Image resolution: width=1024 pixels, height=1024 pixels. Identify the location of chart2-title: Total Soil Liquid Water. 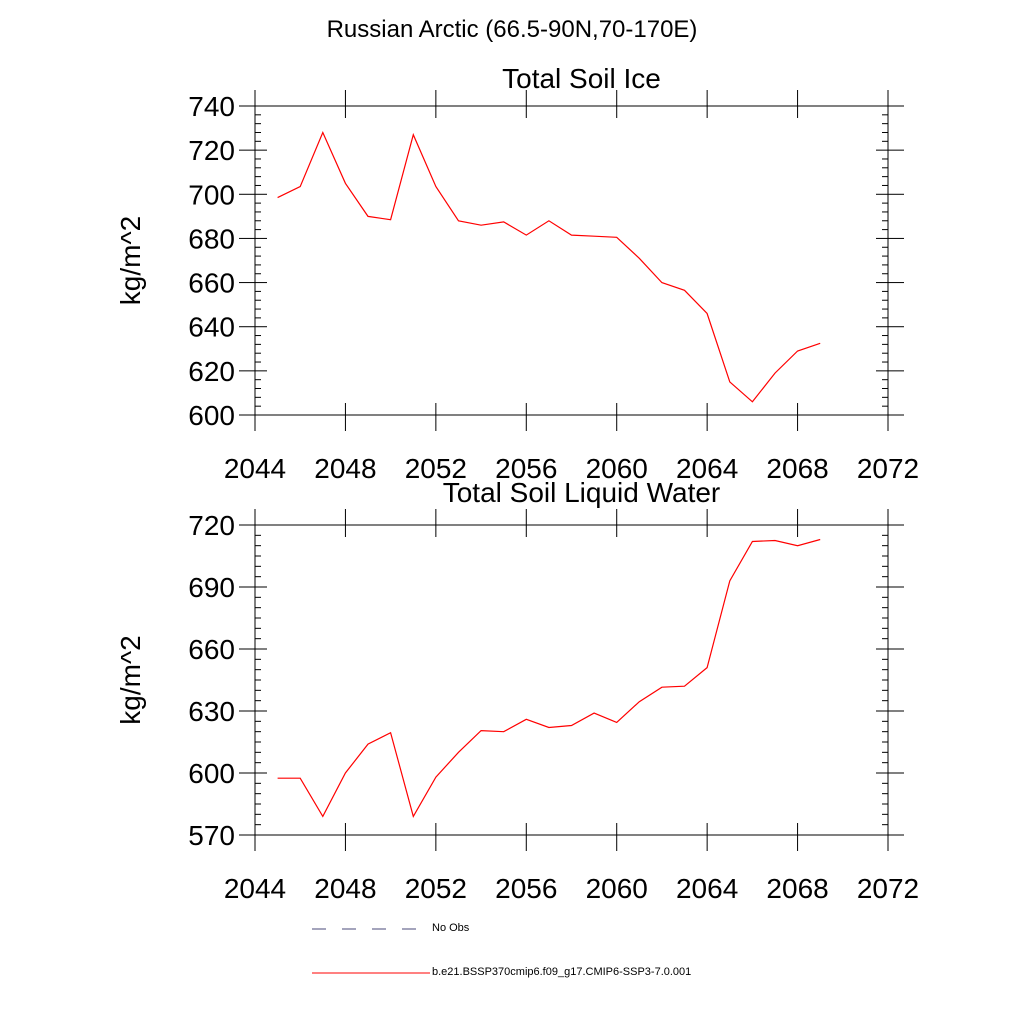
(582, 492).